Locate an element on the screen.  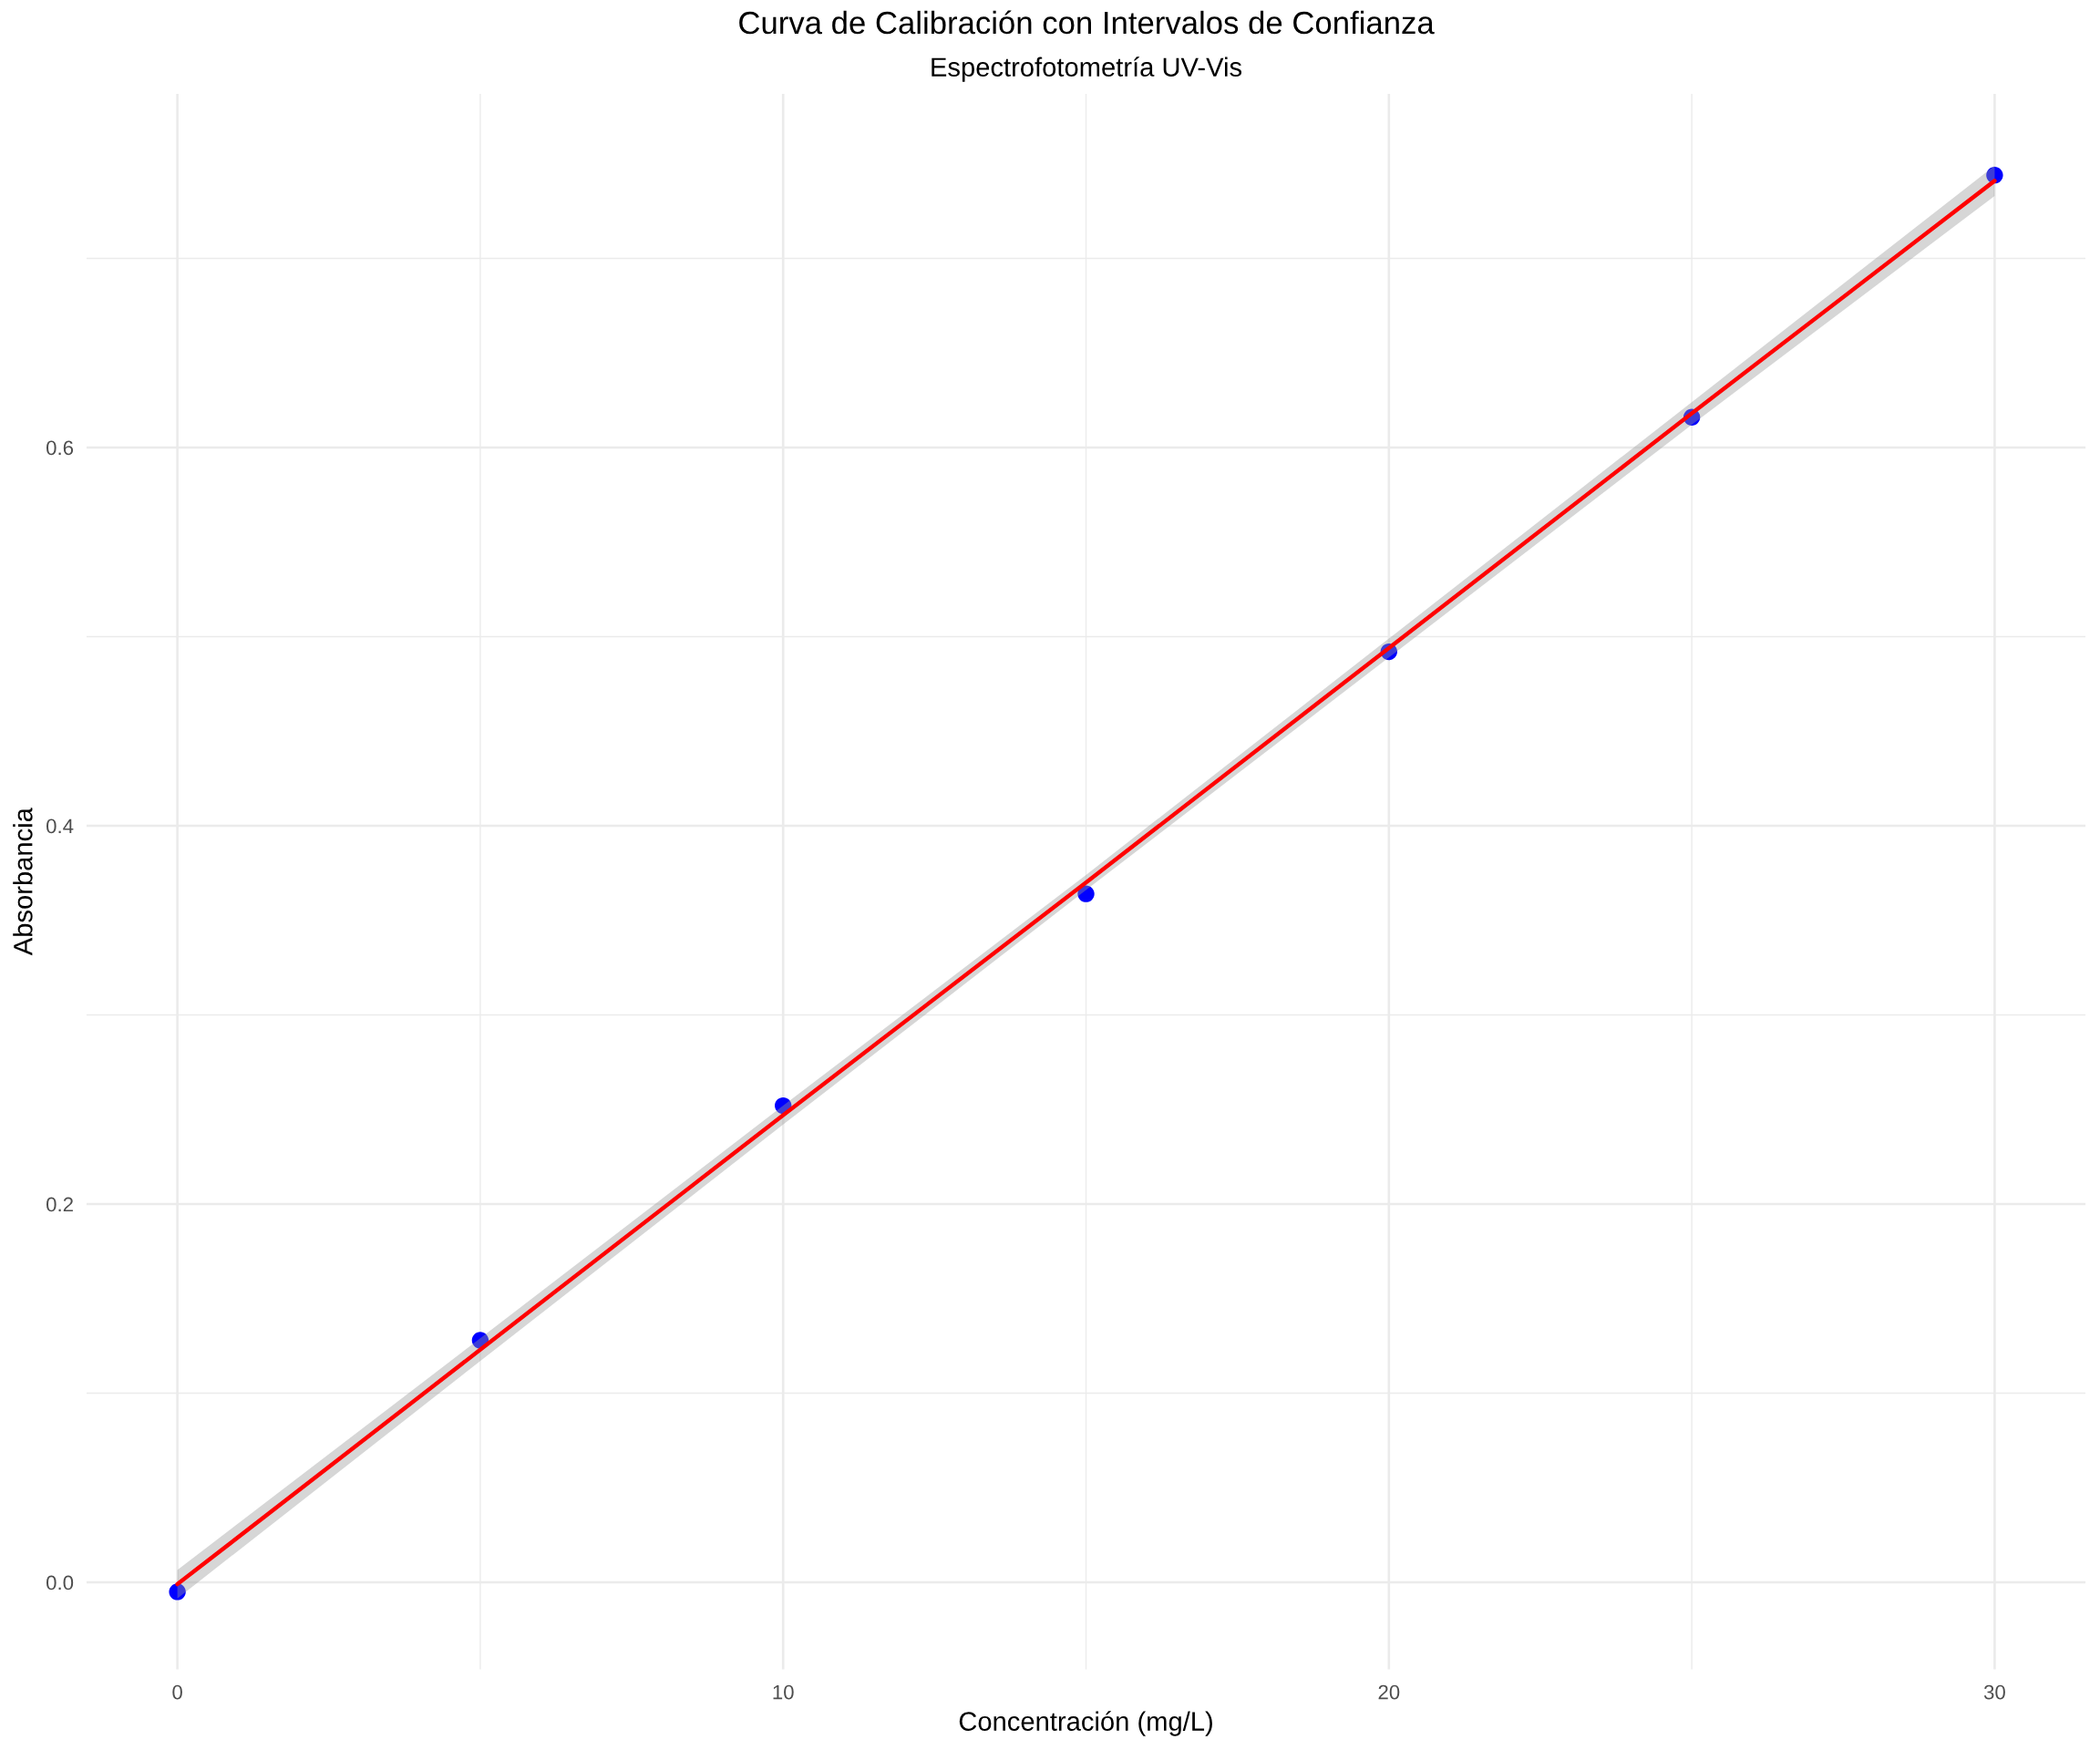
y-tick-label: 0.4 is located at coordinates (60, 826).